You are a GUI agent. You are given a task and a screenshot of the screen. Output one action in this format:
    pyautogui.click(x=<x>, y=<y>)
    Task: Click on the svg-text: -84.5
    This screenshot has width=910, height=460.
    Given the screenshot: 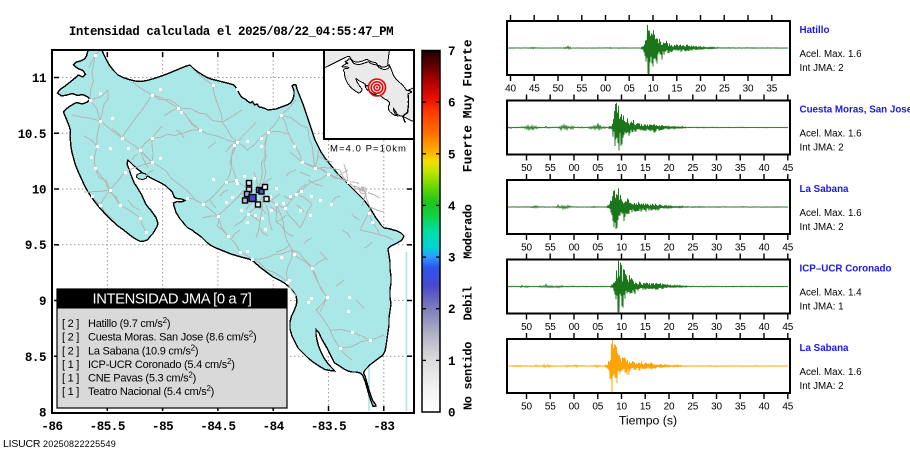 What is the action you would take?
    pyautogui.click(x=217, y=427)
    